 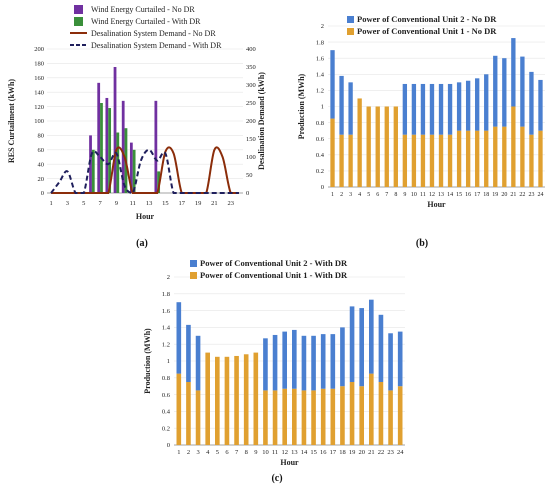 I want to click on c-ytick-label: 1.2, so click(x=166, y=344).